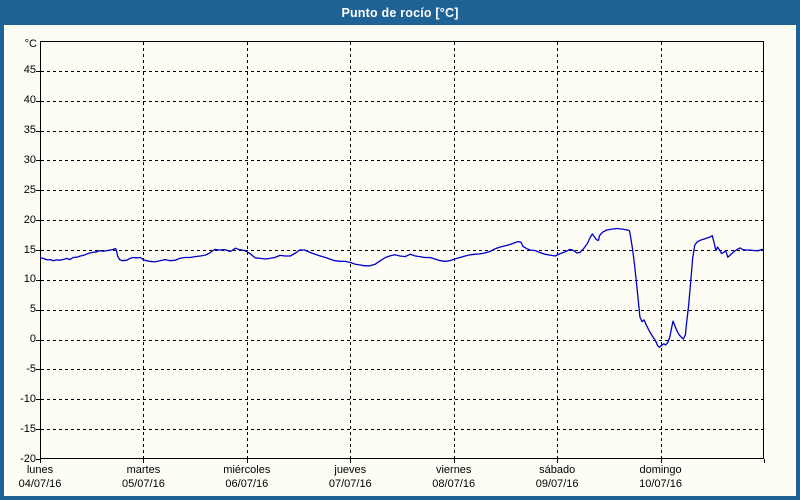 The height and width of the screenshot is (500, 800). Describe the element at coordinates (453, 470) in the screenshot. I see `day-name-label: viernes` at that location.